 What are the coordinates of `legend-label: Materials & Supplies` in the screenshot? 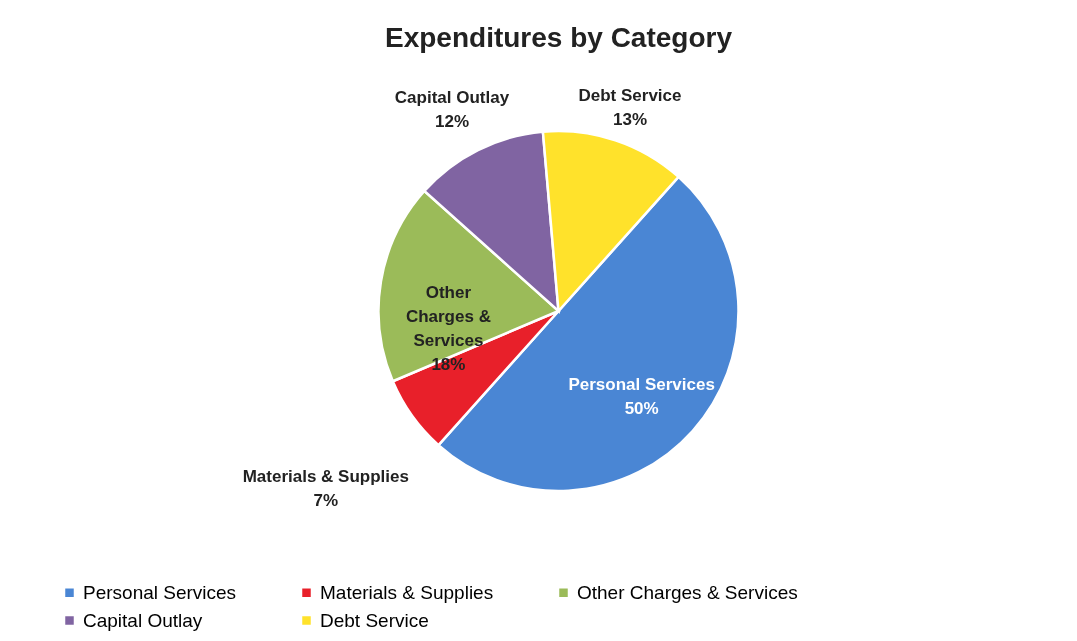 It's located at (407, 592).